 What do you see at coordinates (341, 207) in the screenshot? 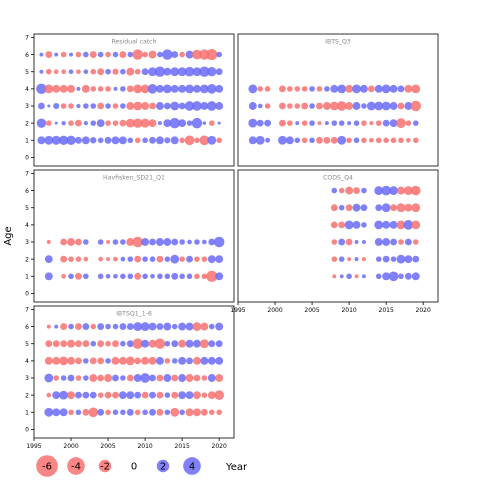
I see `bubble-age5-2009` at bounding box center [341, 207].